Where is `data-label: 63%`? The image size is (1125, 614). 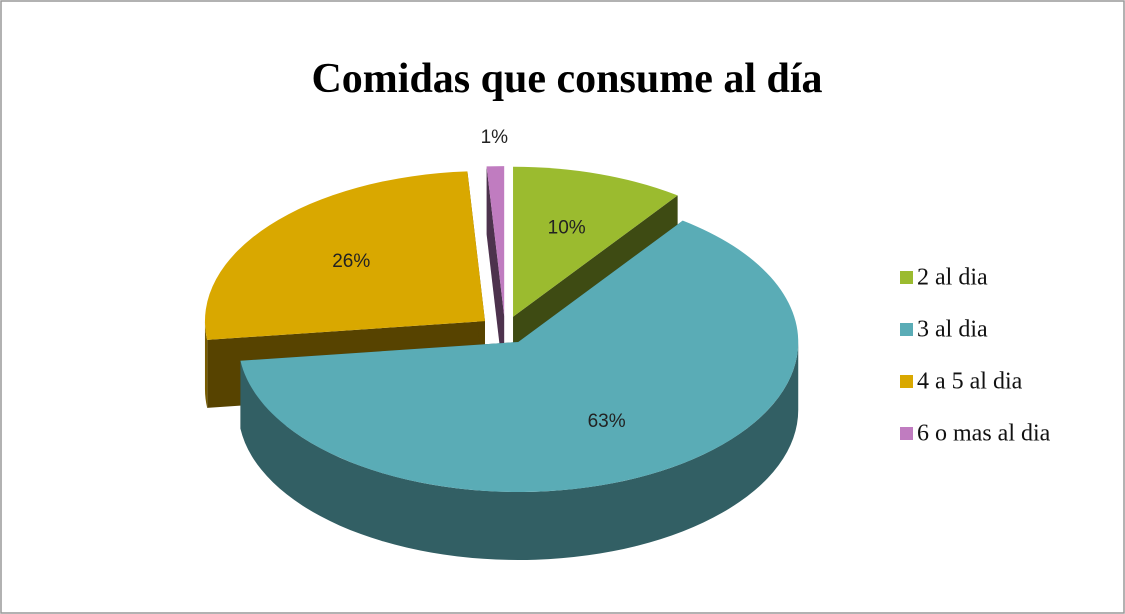
data-label: 63% is located at coordinates (607, 421).